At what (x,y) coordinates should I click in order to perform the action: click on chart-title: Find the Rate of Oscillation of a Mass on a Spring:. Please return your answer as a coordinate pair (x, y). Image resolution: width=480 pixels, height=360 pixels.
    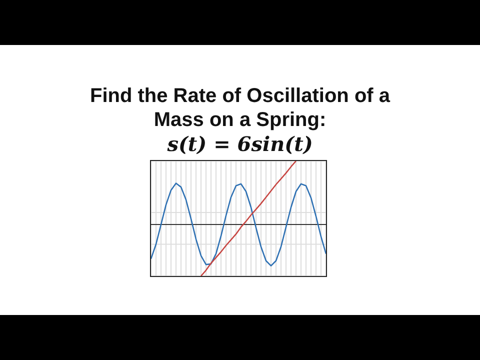
    Looking at the image, I should click on (240, 108).